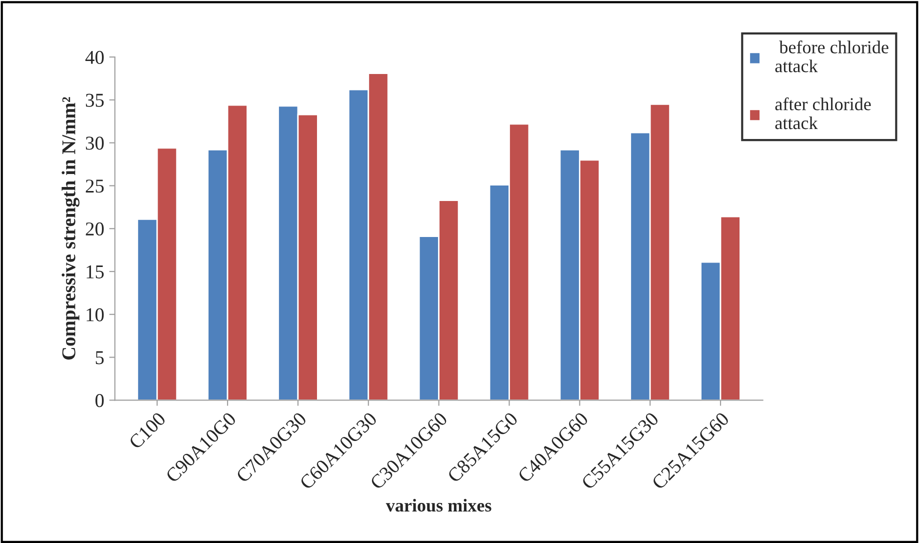  Describe the element at coordinates (95, 186) in the screenshot. I see `y-tick-label: 25` at that location.